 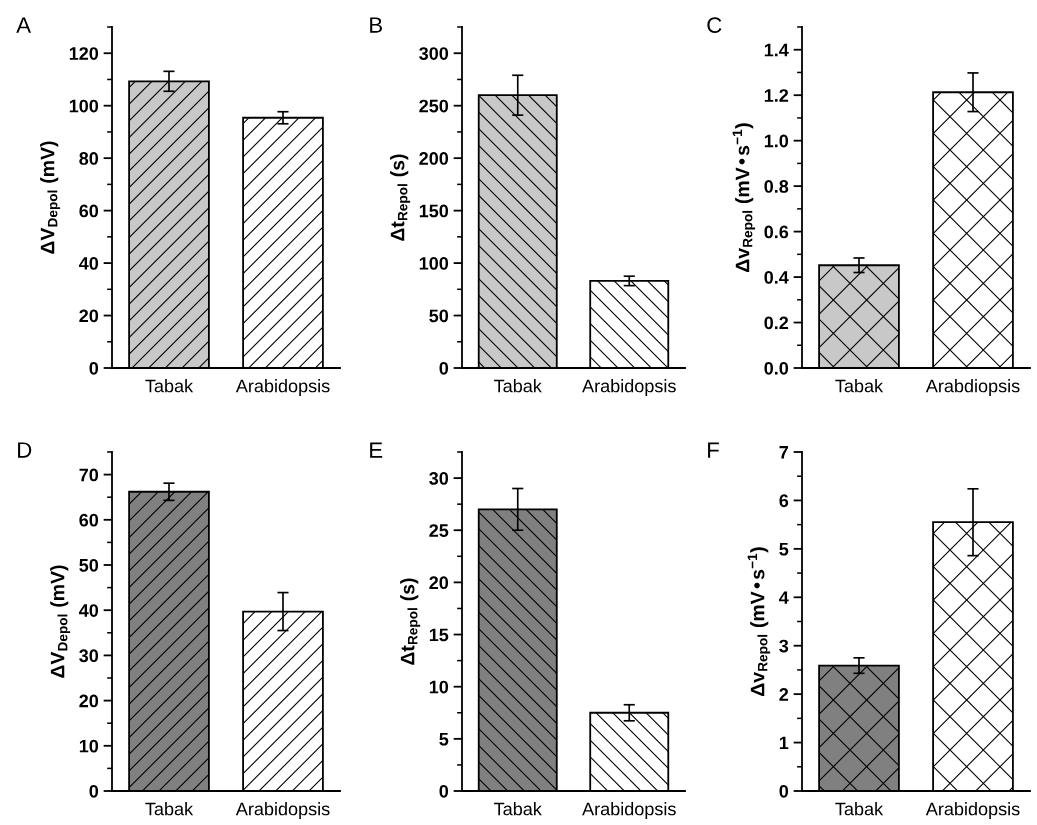 I want to click on chart-title: C, so click(x=714, y=25).